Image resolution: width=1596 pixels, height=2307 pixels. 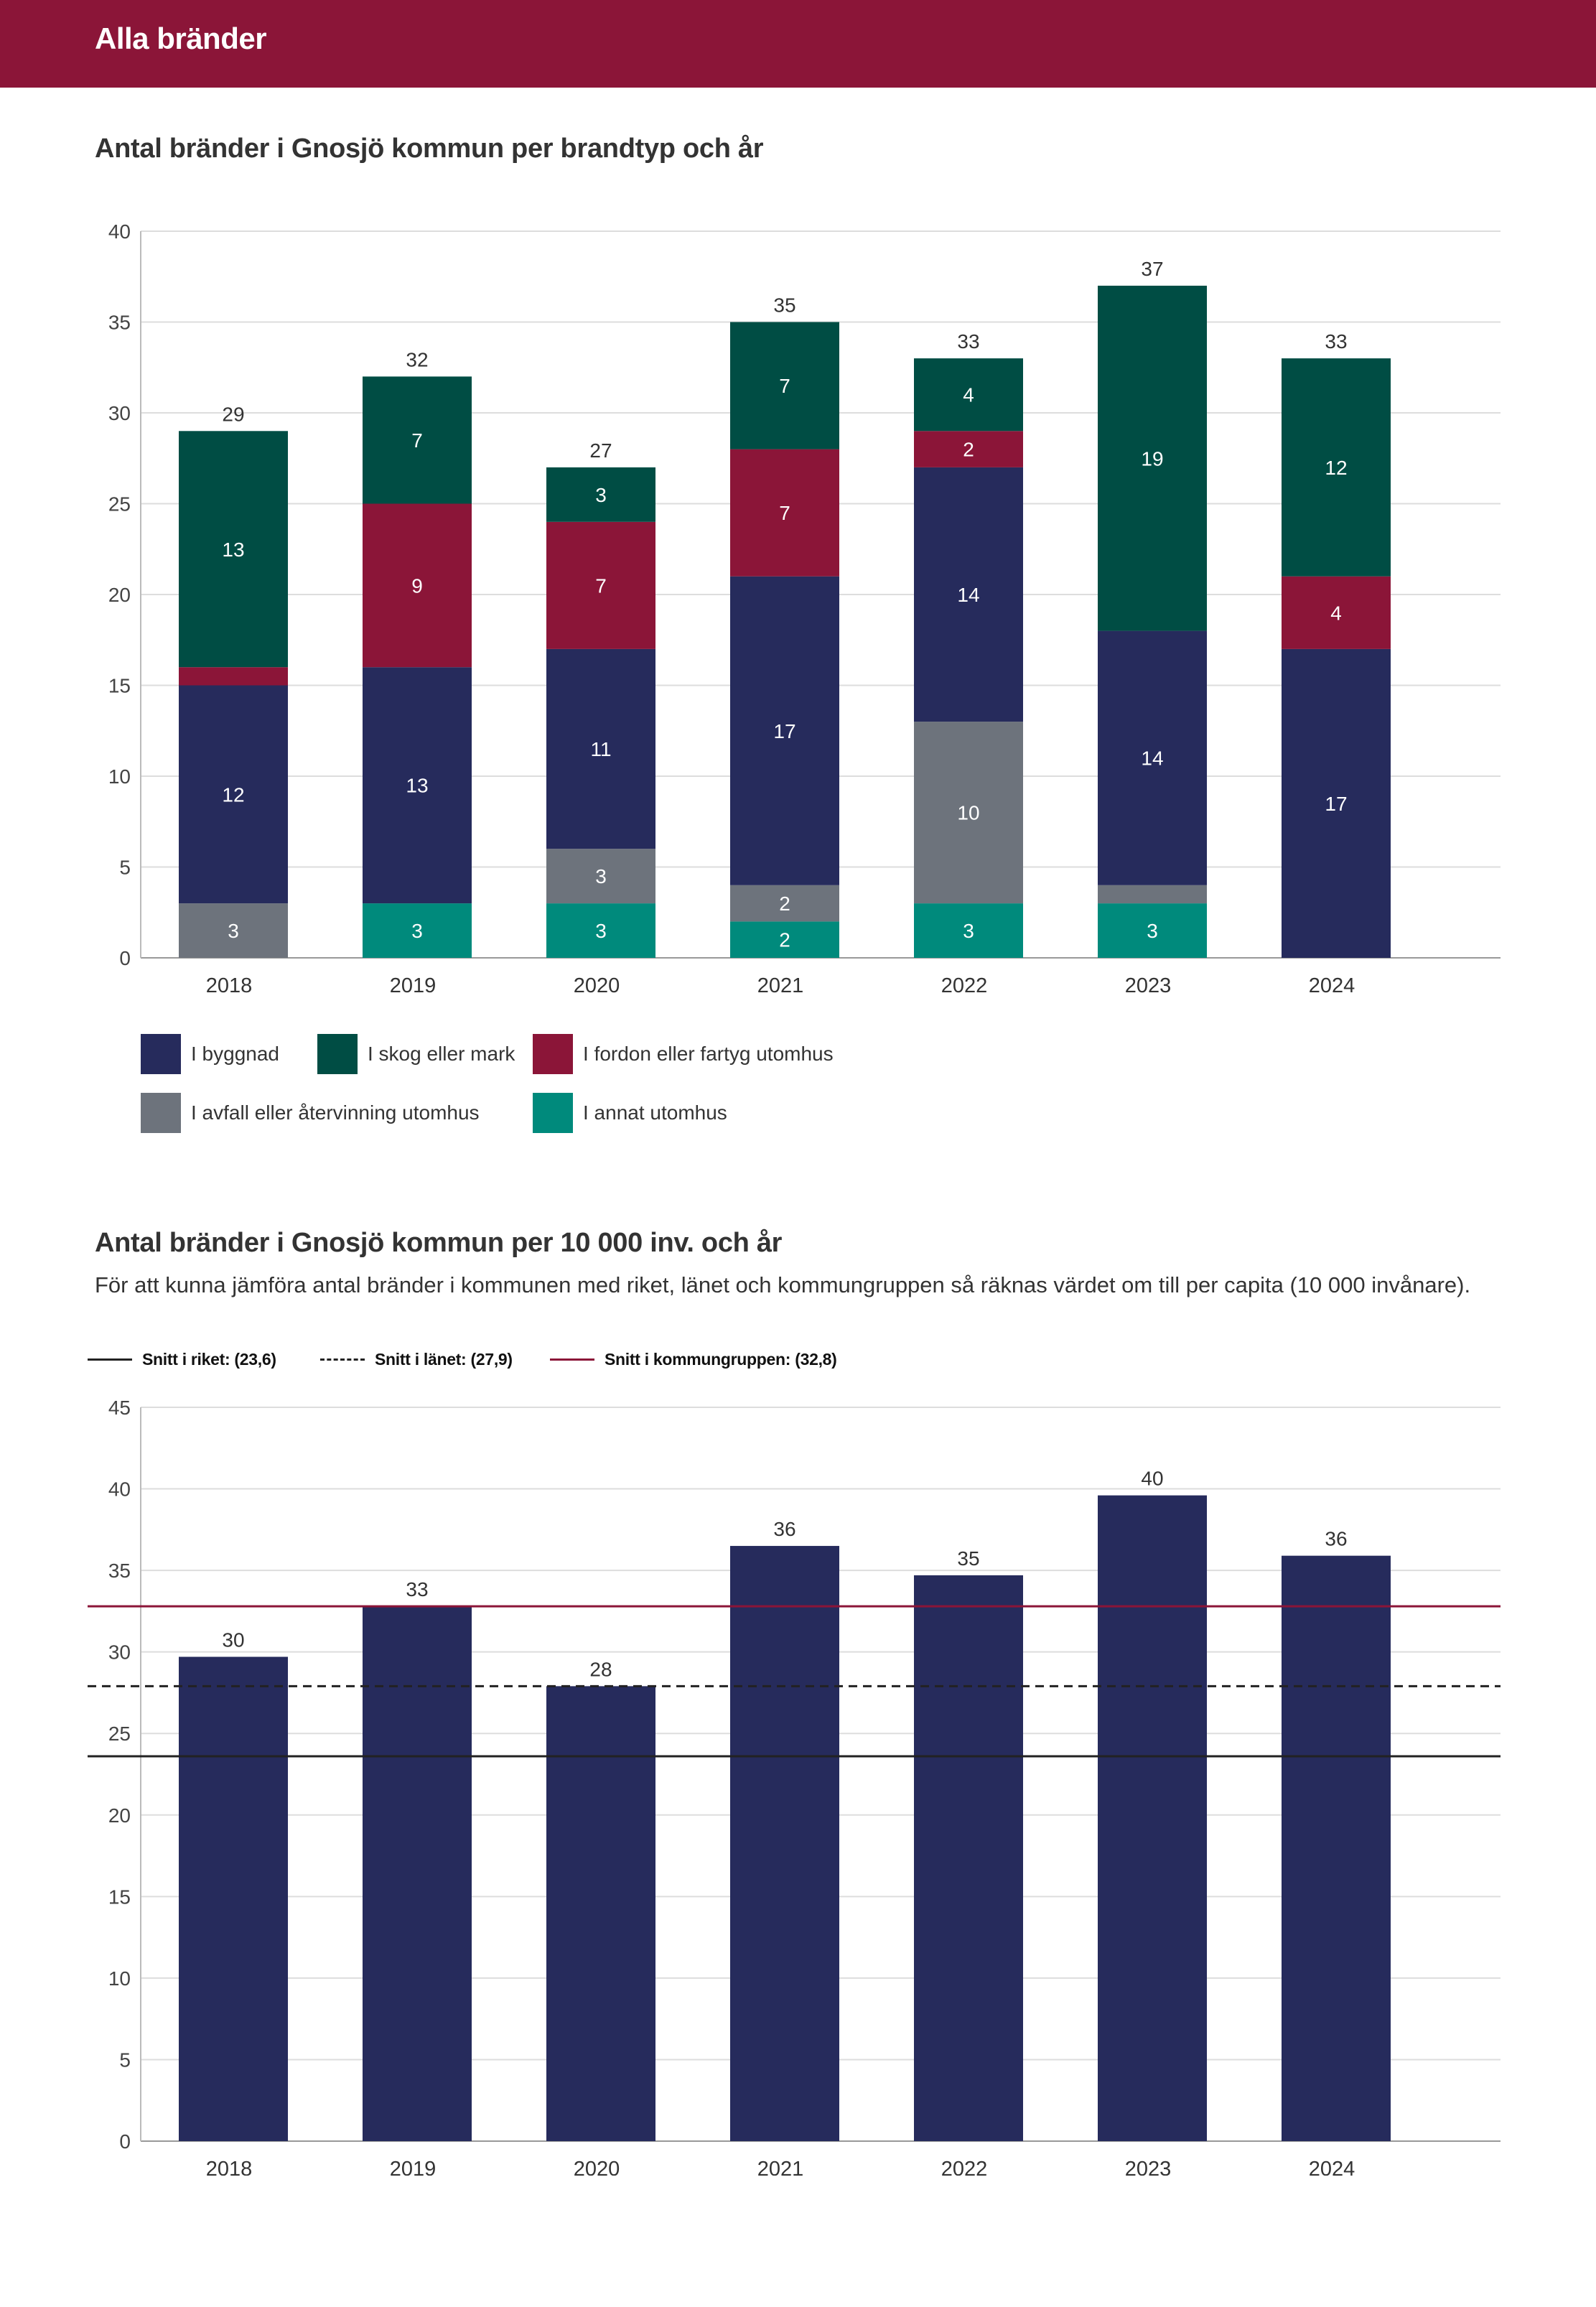 I want to click on legend-label: I avfall eller återvinning utomhus, so click(x=335, y=1112).